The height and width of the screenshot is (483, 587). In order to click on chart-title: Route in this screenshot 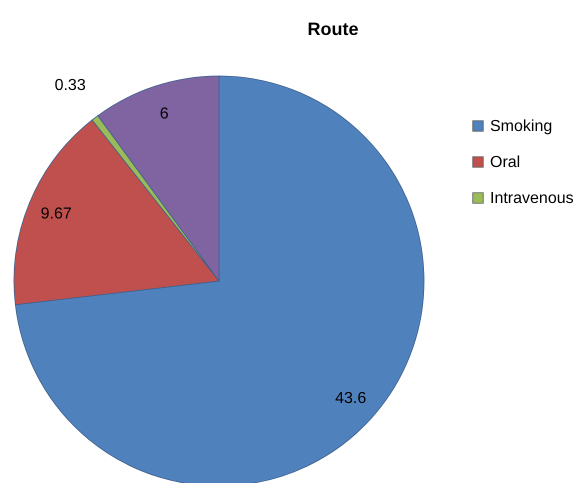, I will do `click(333, 29)`.